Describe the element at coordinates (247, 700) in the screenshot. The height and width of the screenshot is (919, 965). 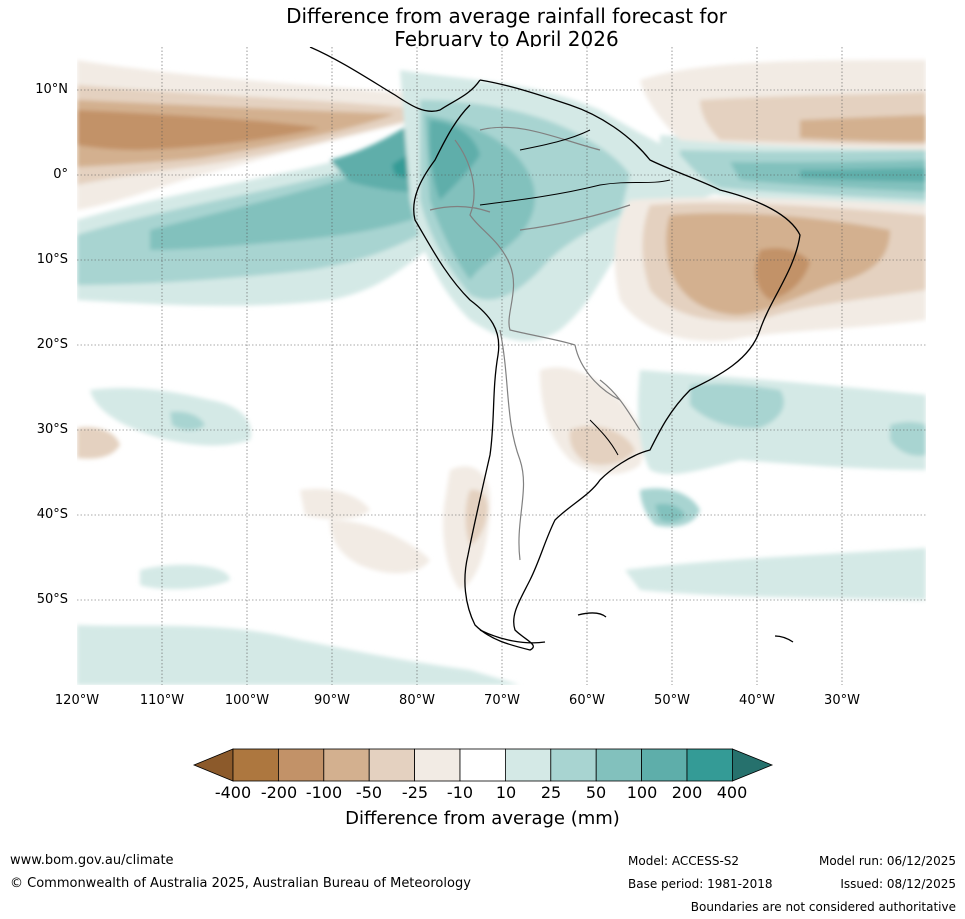
I see `lon-label-100W: 100°W` at that location.